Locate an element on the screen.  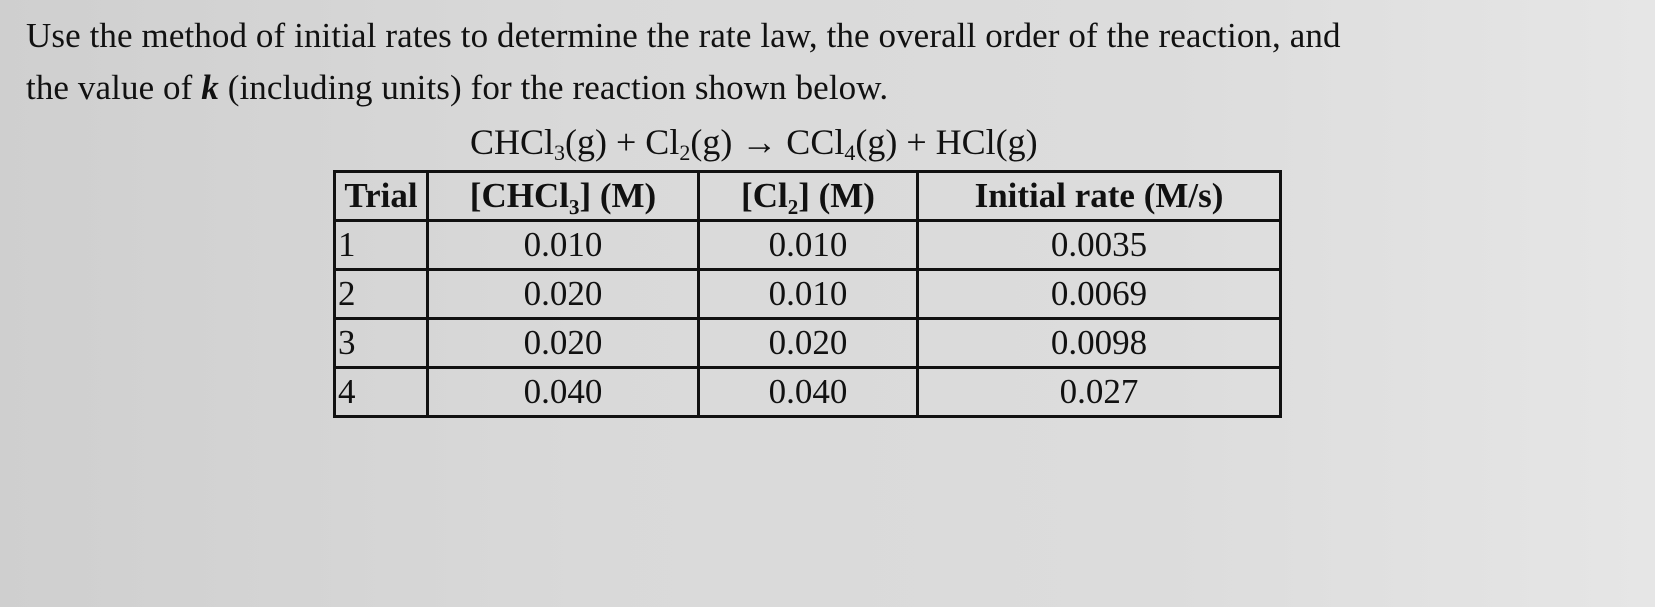
cell-cl2: 0.020 is located at coordinates (808, 343).